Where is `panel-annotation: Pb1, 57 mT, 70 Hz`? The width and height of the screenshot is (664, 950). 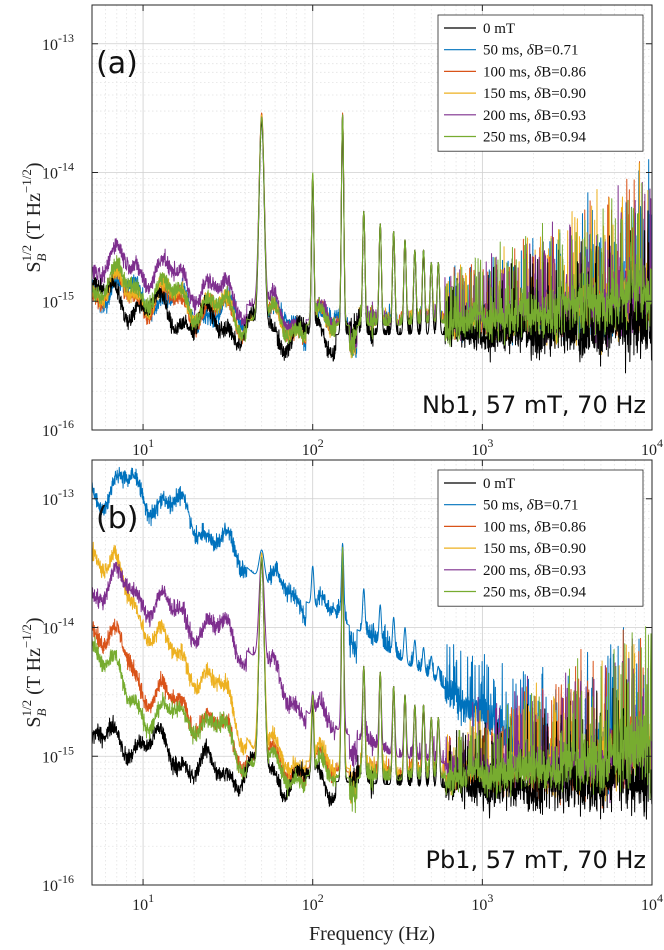
panel-annotation: Pb1, 57 mT, 70 Hz is located at coordinates (535, 860).